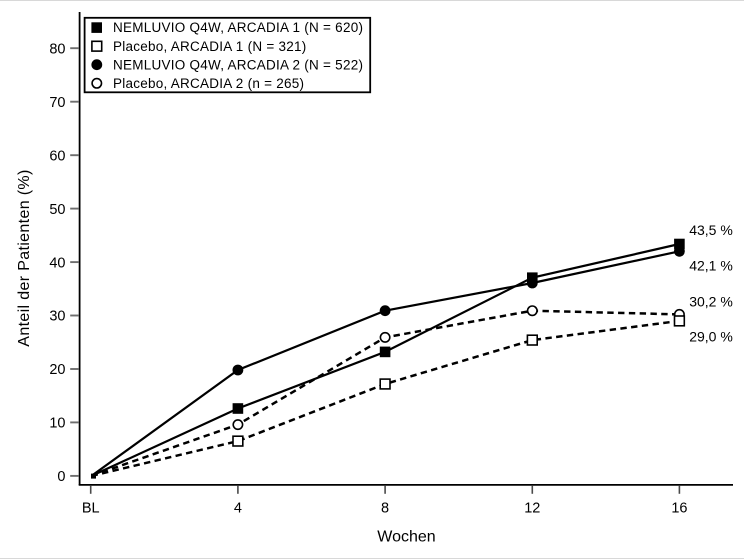  I want to click on svg-text: 43,5 %, so click(711, 230).